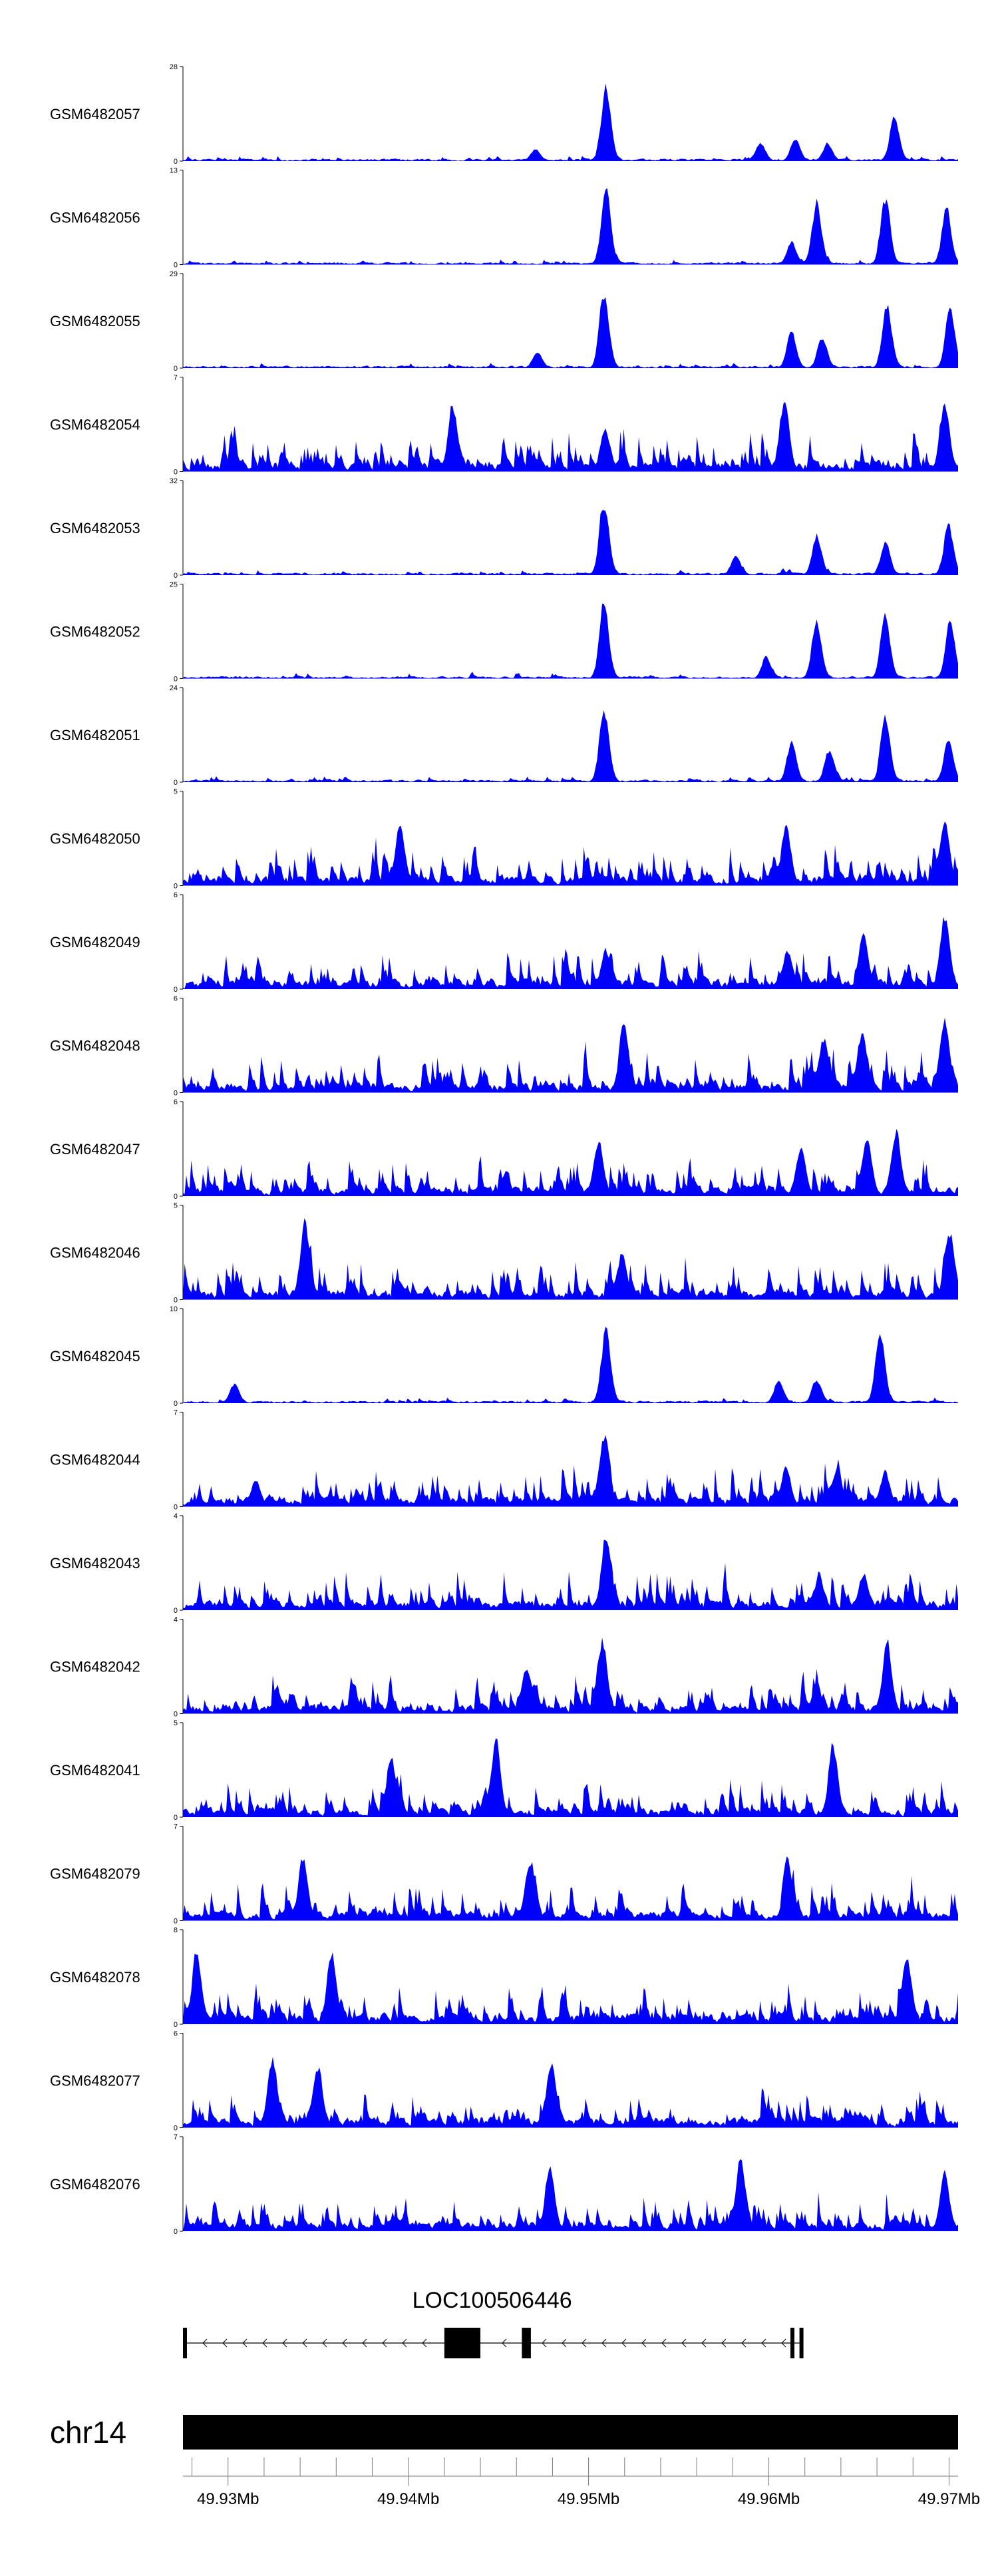 The width and height of the screenshot is (998, 2576). What do you see at coordinates (176, 1930) in the screenshot?
I see `y-max-label: 8` at bounding box center [176, 1930].